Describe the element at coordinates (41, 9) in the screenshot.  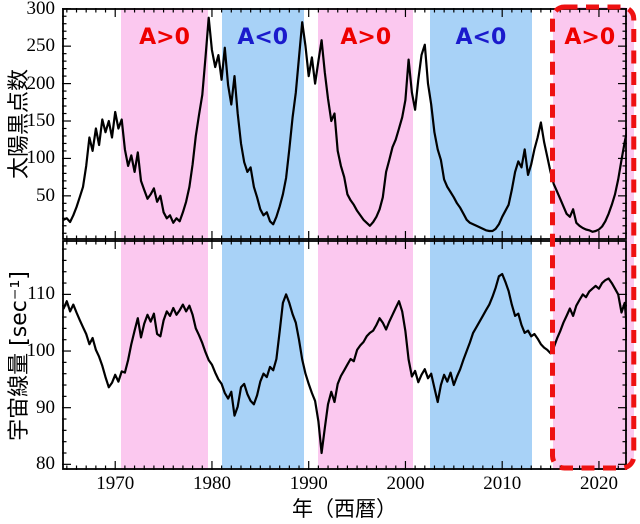
I see `y-tick-label: 300` at that location.